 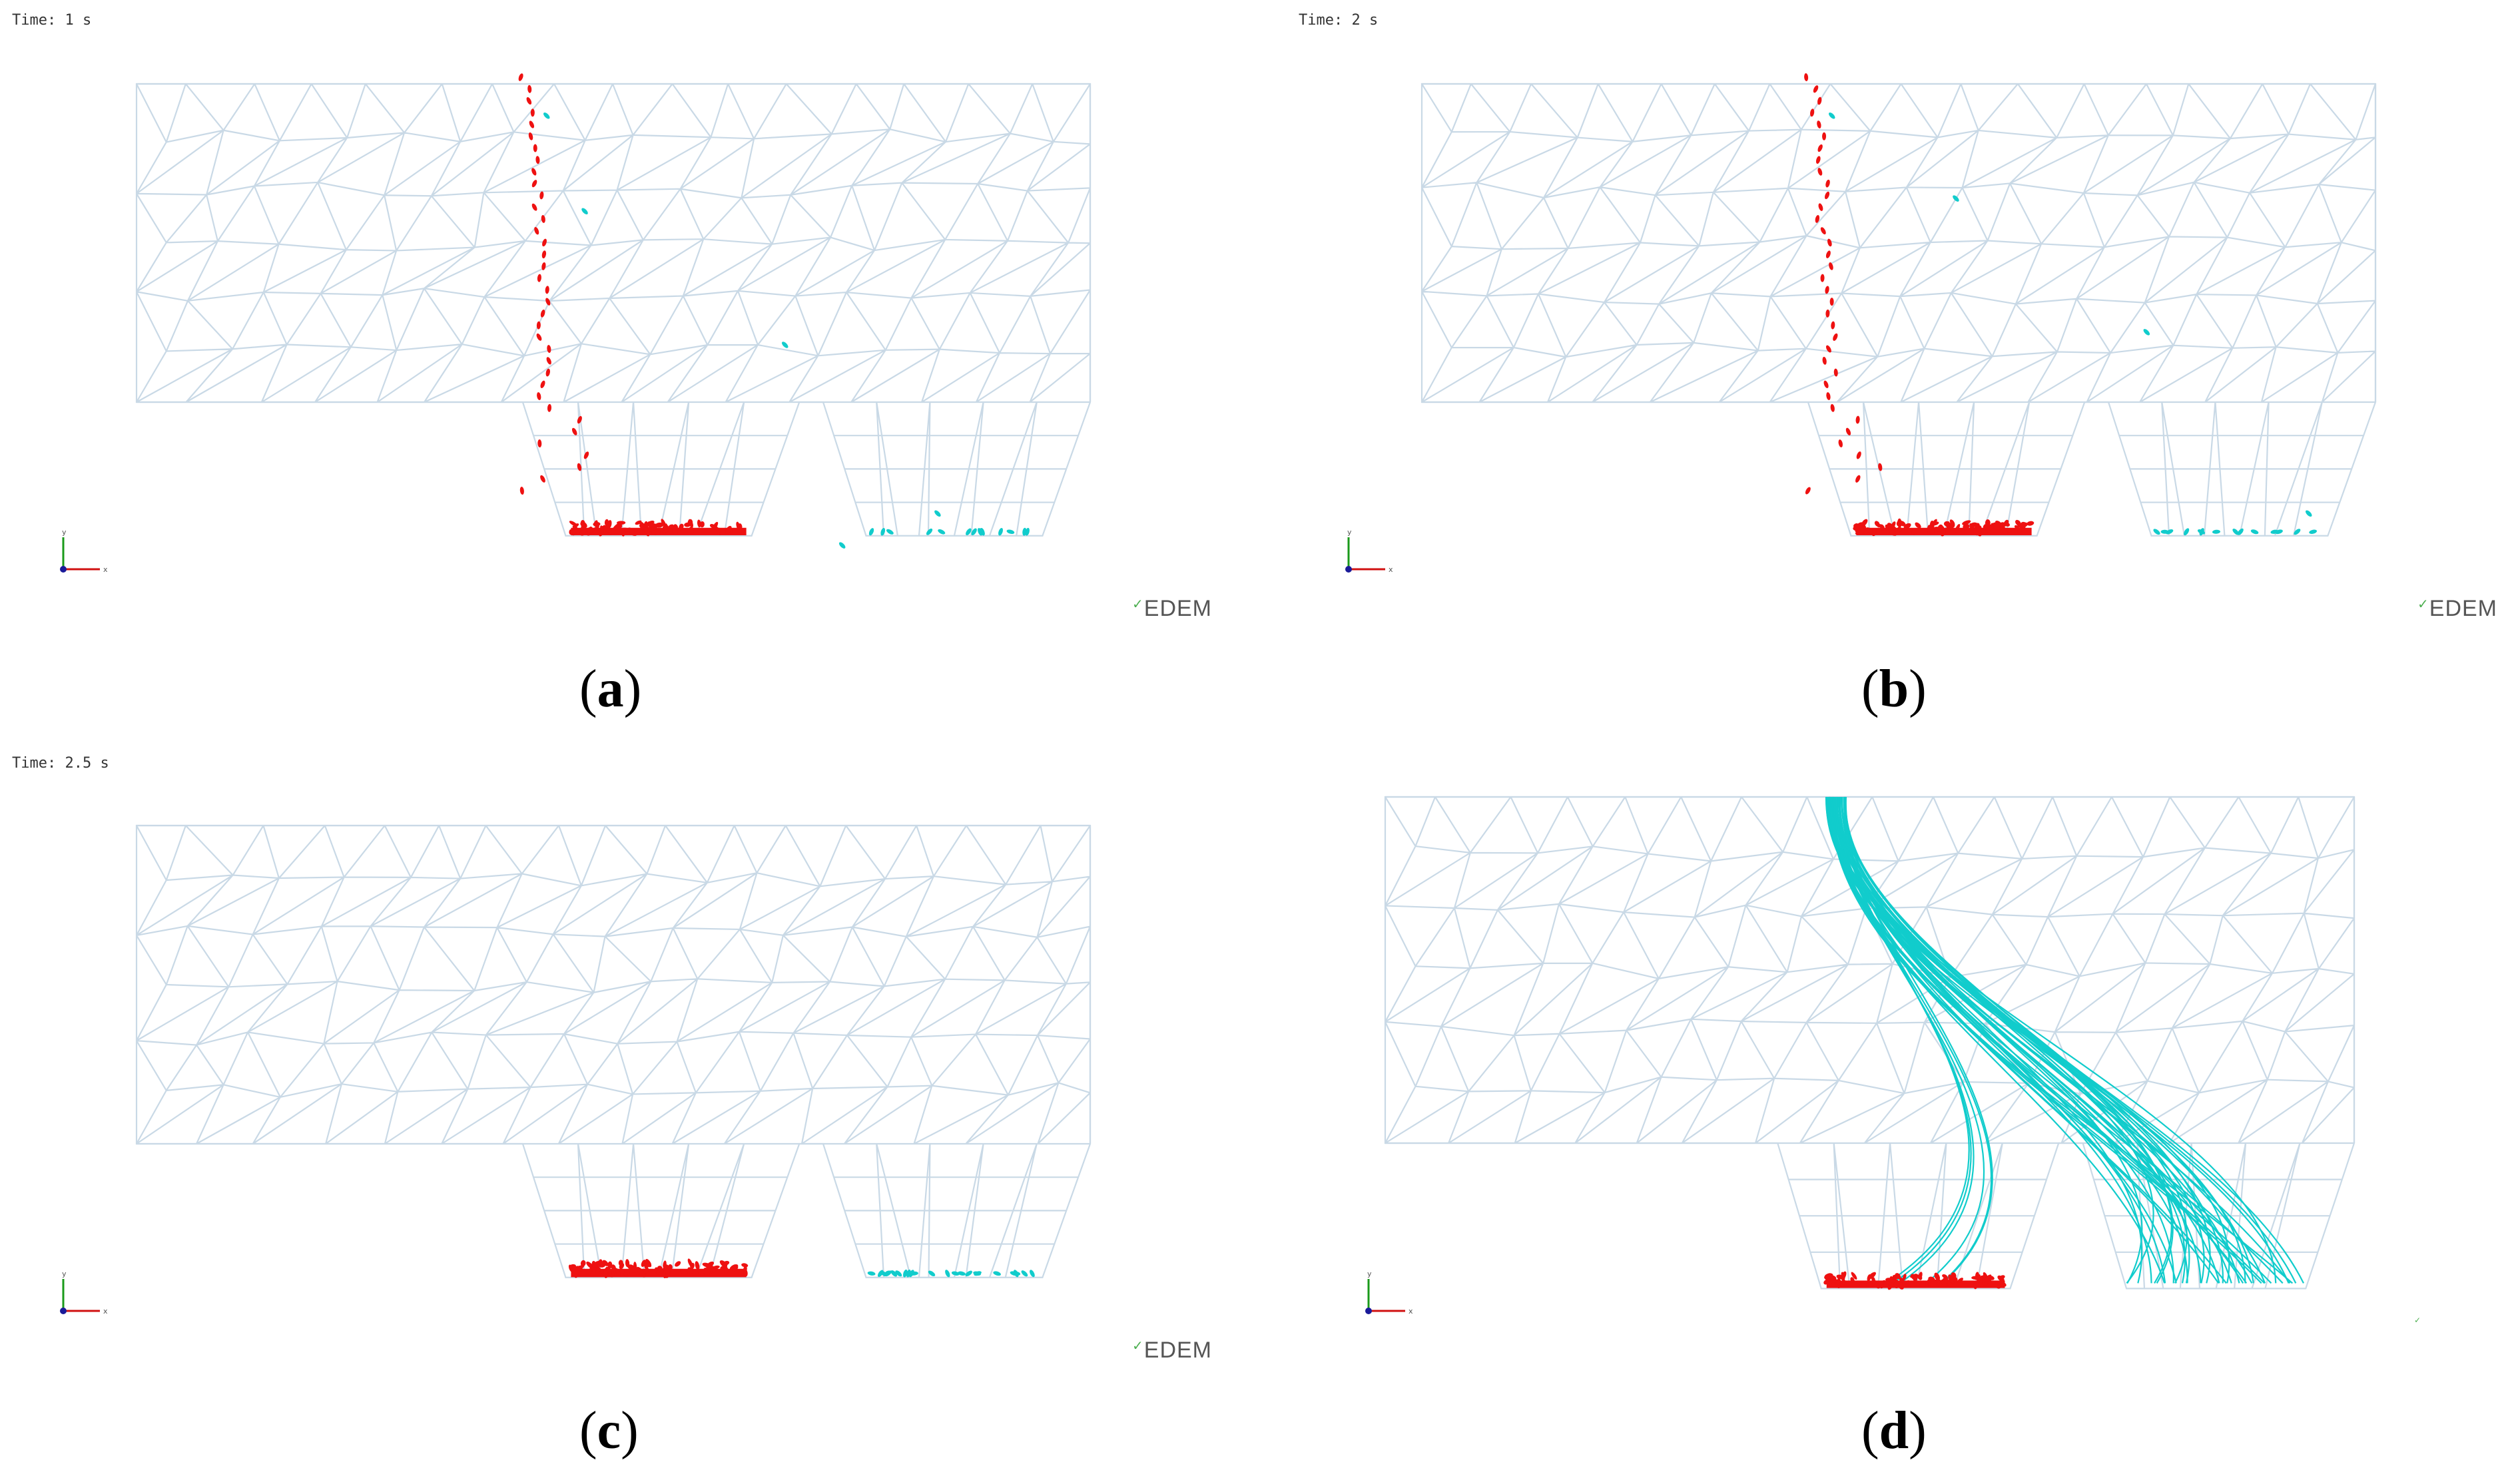 I want to click on coordinate-axes: yx, so click(x=84, y=1293).